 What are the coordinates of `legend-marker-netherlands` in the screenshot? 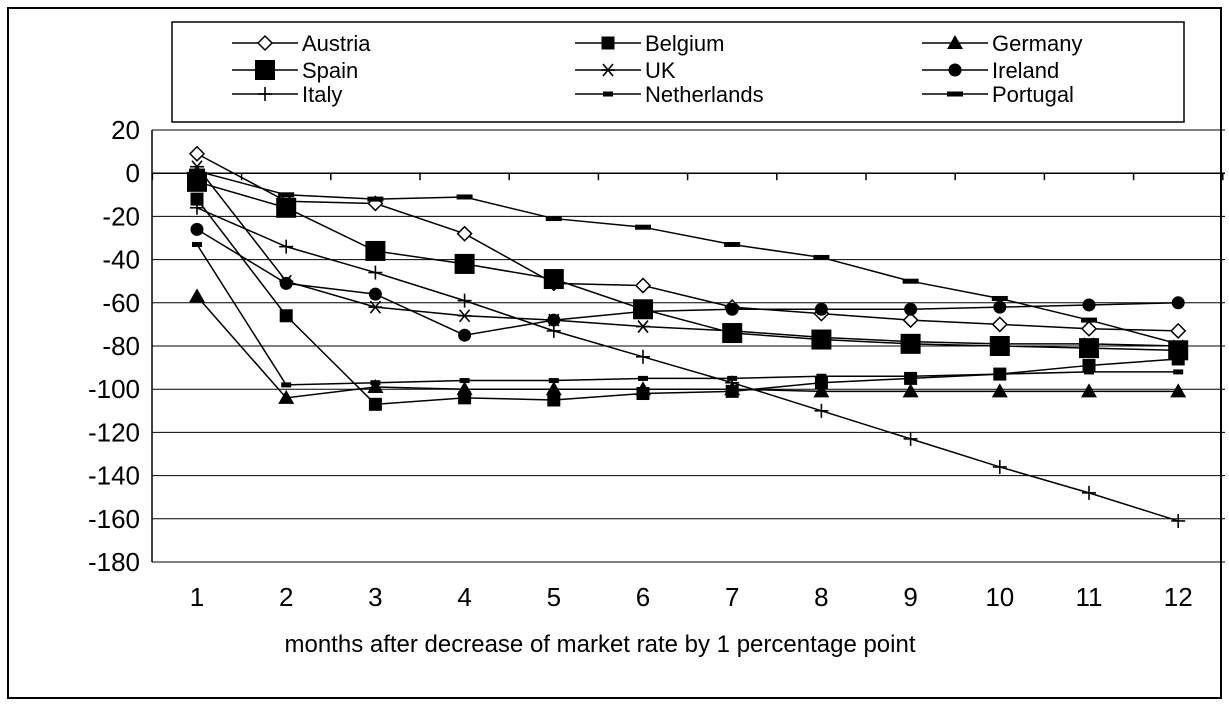 It's located at (608, 94).